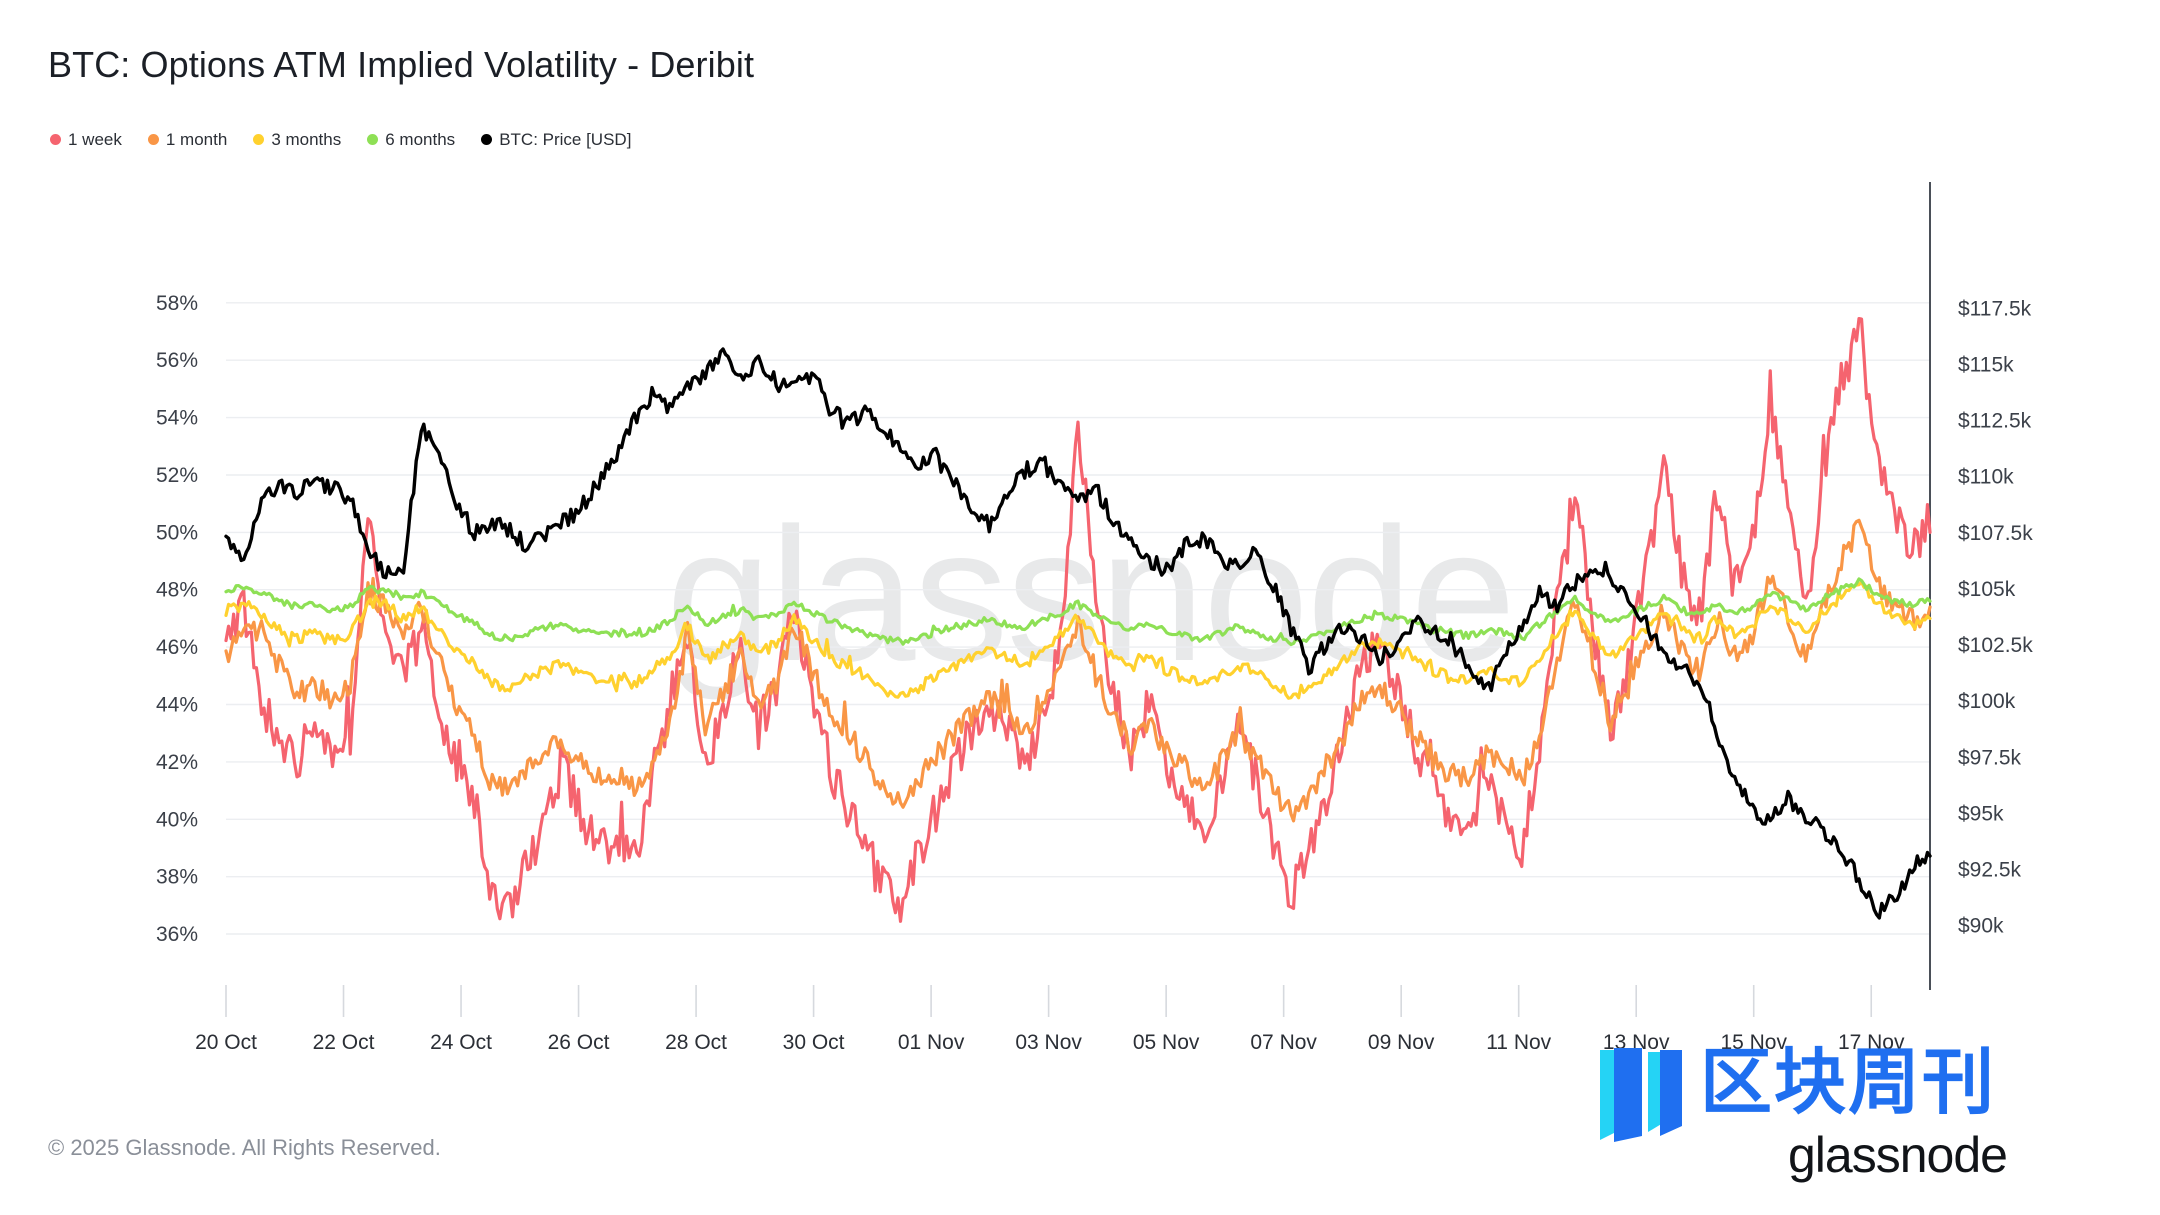 Image resolution: width=2160 pixels, height=1215 pixels. Describe the element at coordinates (177, 934) in the screenshot. I see `y-axis-left-tick-label: 36%` at that location.